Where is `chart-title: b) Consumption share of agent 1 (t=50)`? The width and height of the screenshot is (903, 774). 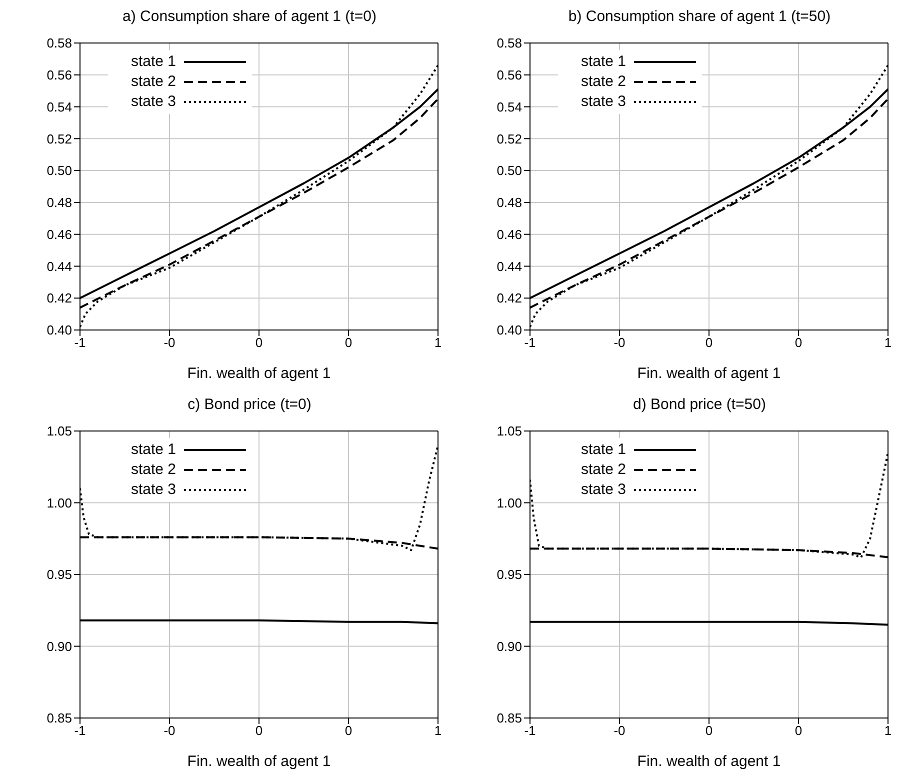
chart-title: b) Consumption share of agent 1 (t=50) is located at coordinates (699, 17).